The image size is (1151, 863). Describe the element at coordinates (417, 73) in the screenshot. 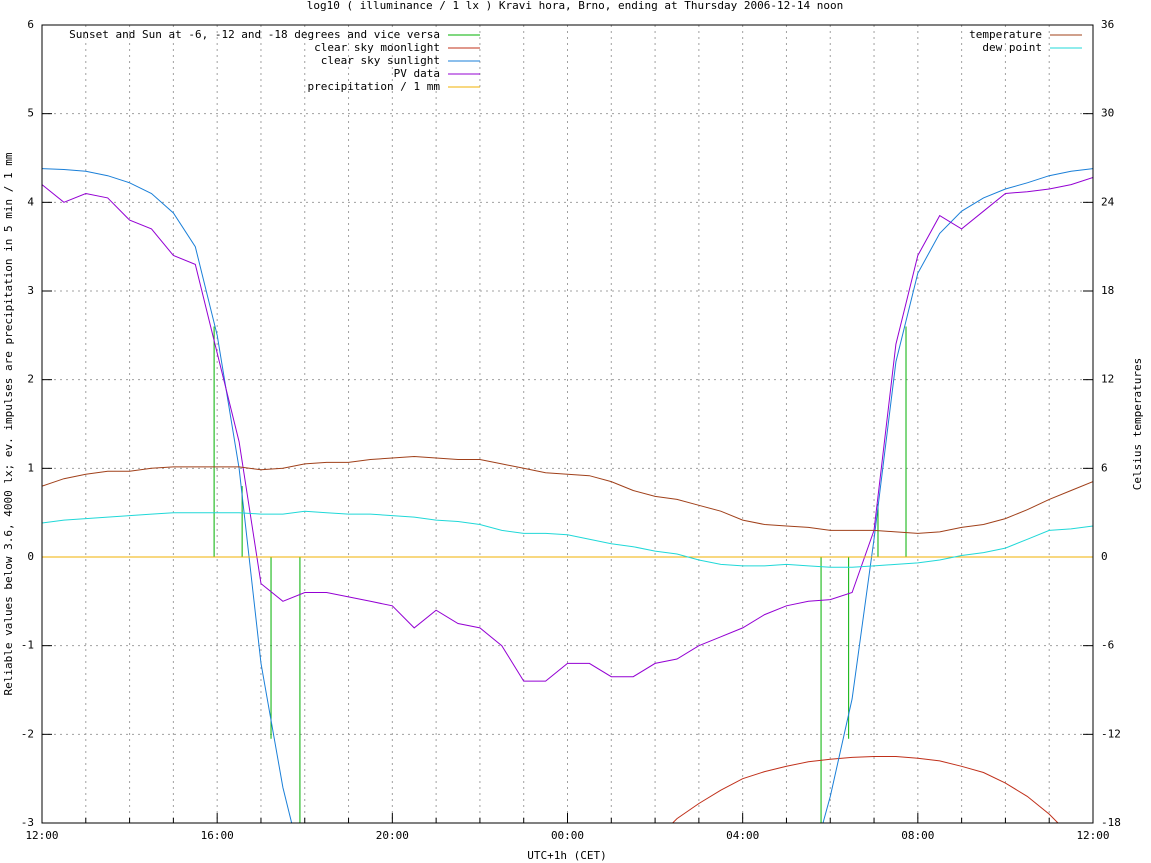

I see `legend-label: PV data` at that location.